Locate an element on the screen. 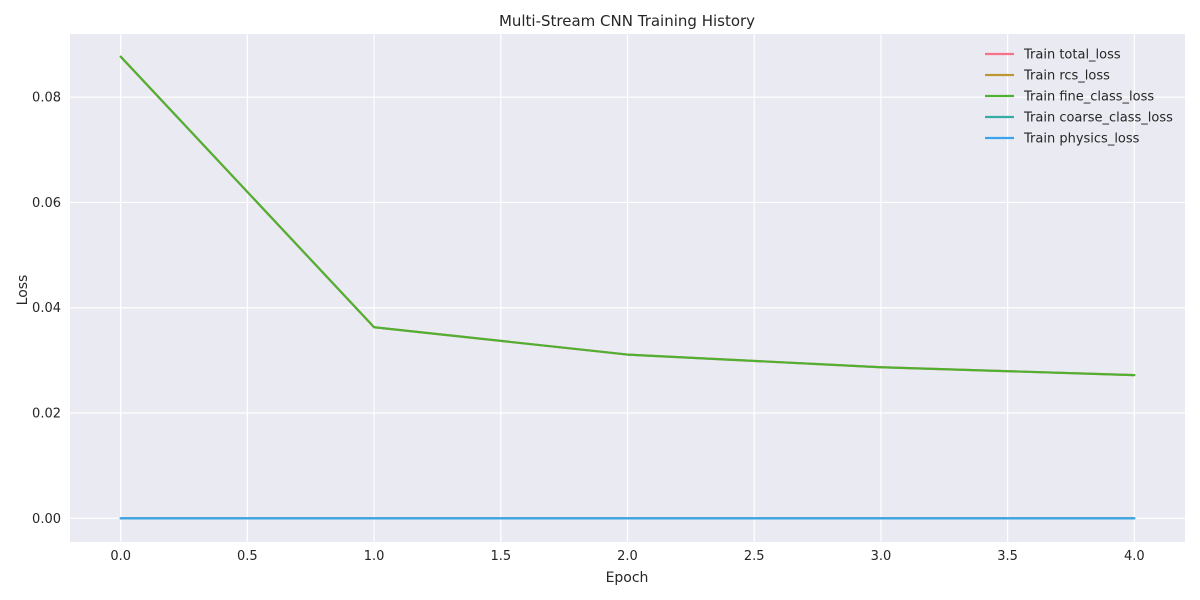  y-tick-label: 0.04 is located at coordinates (46, 308).